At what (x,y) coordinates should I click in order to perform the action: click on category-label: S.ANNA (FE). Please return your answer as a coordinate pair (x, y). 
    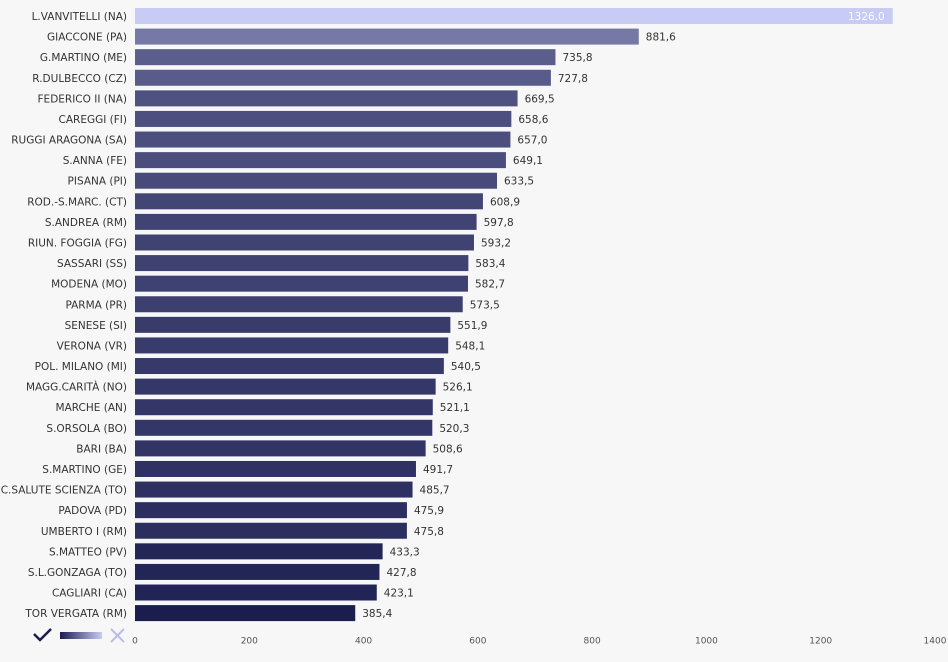
    Looking at the image, I should click on (95, 161).